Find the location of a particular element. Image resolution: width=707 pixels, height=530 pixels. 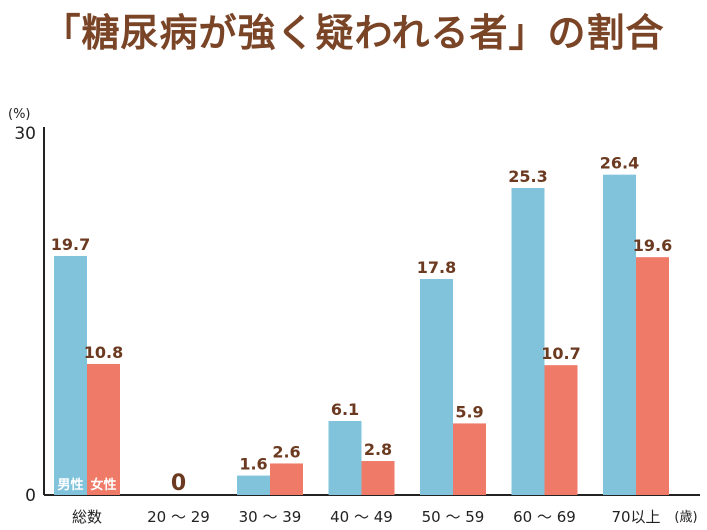

x-tick-label: 50 〜 59 is located at coordinates (453, 517).